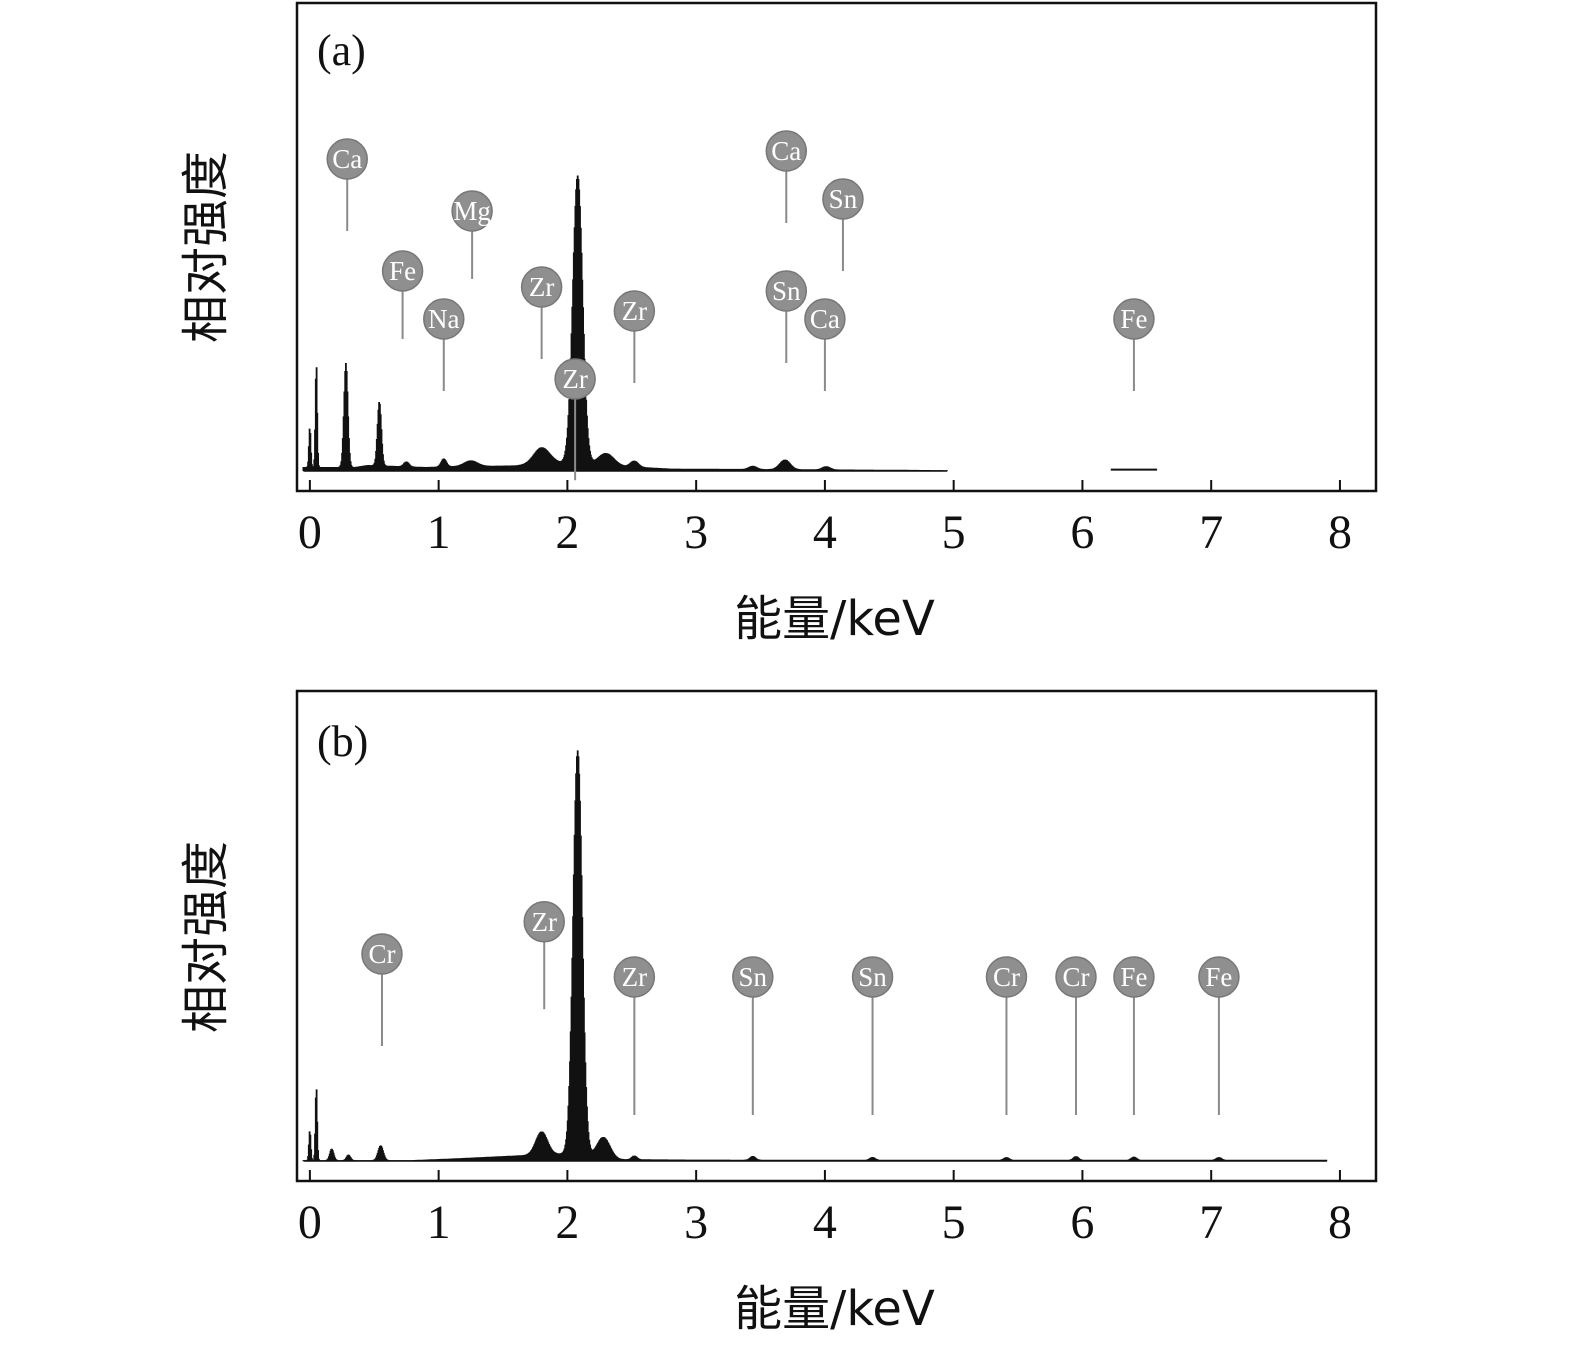 Image resolution: width=1575 pixels, height=1346 pixels. I want to click on element-badge-label: Na, so click(443, 319).